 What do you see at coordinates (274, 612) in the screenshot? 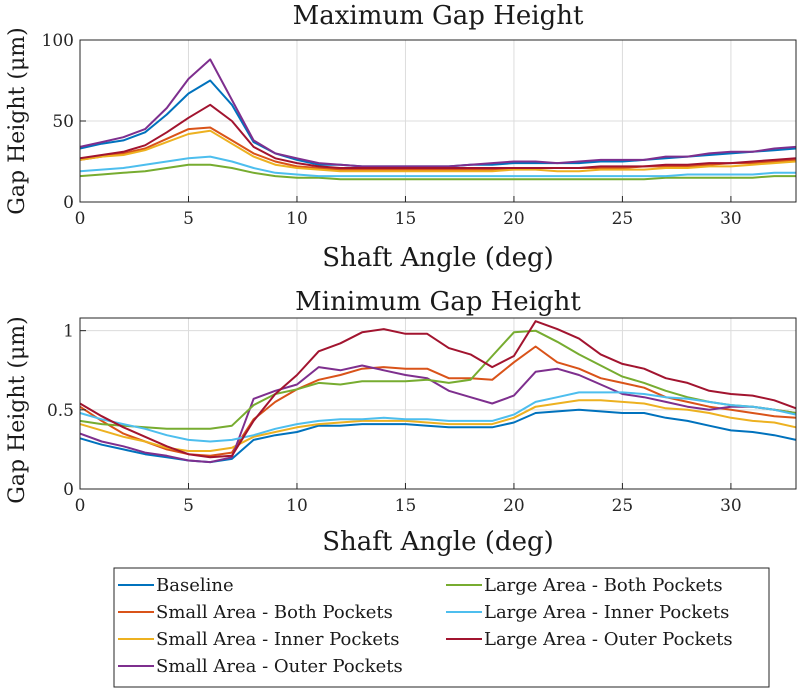
I see `legend-label: Small Area - Both Pockets` at bounding box center [274, 612].